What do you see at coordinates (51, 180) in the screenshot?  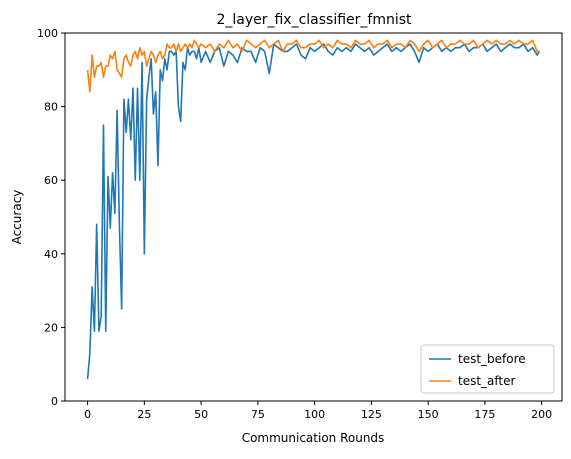 I see `y-tick-label: 60` at bounding box center [51, 180].